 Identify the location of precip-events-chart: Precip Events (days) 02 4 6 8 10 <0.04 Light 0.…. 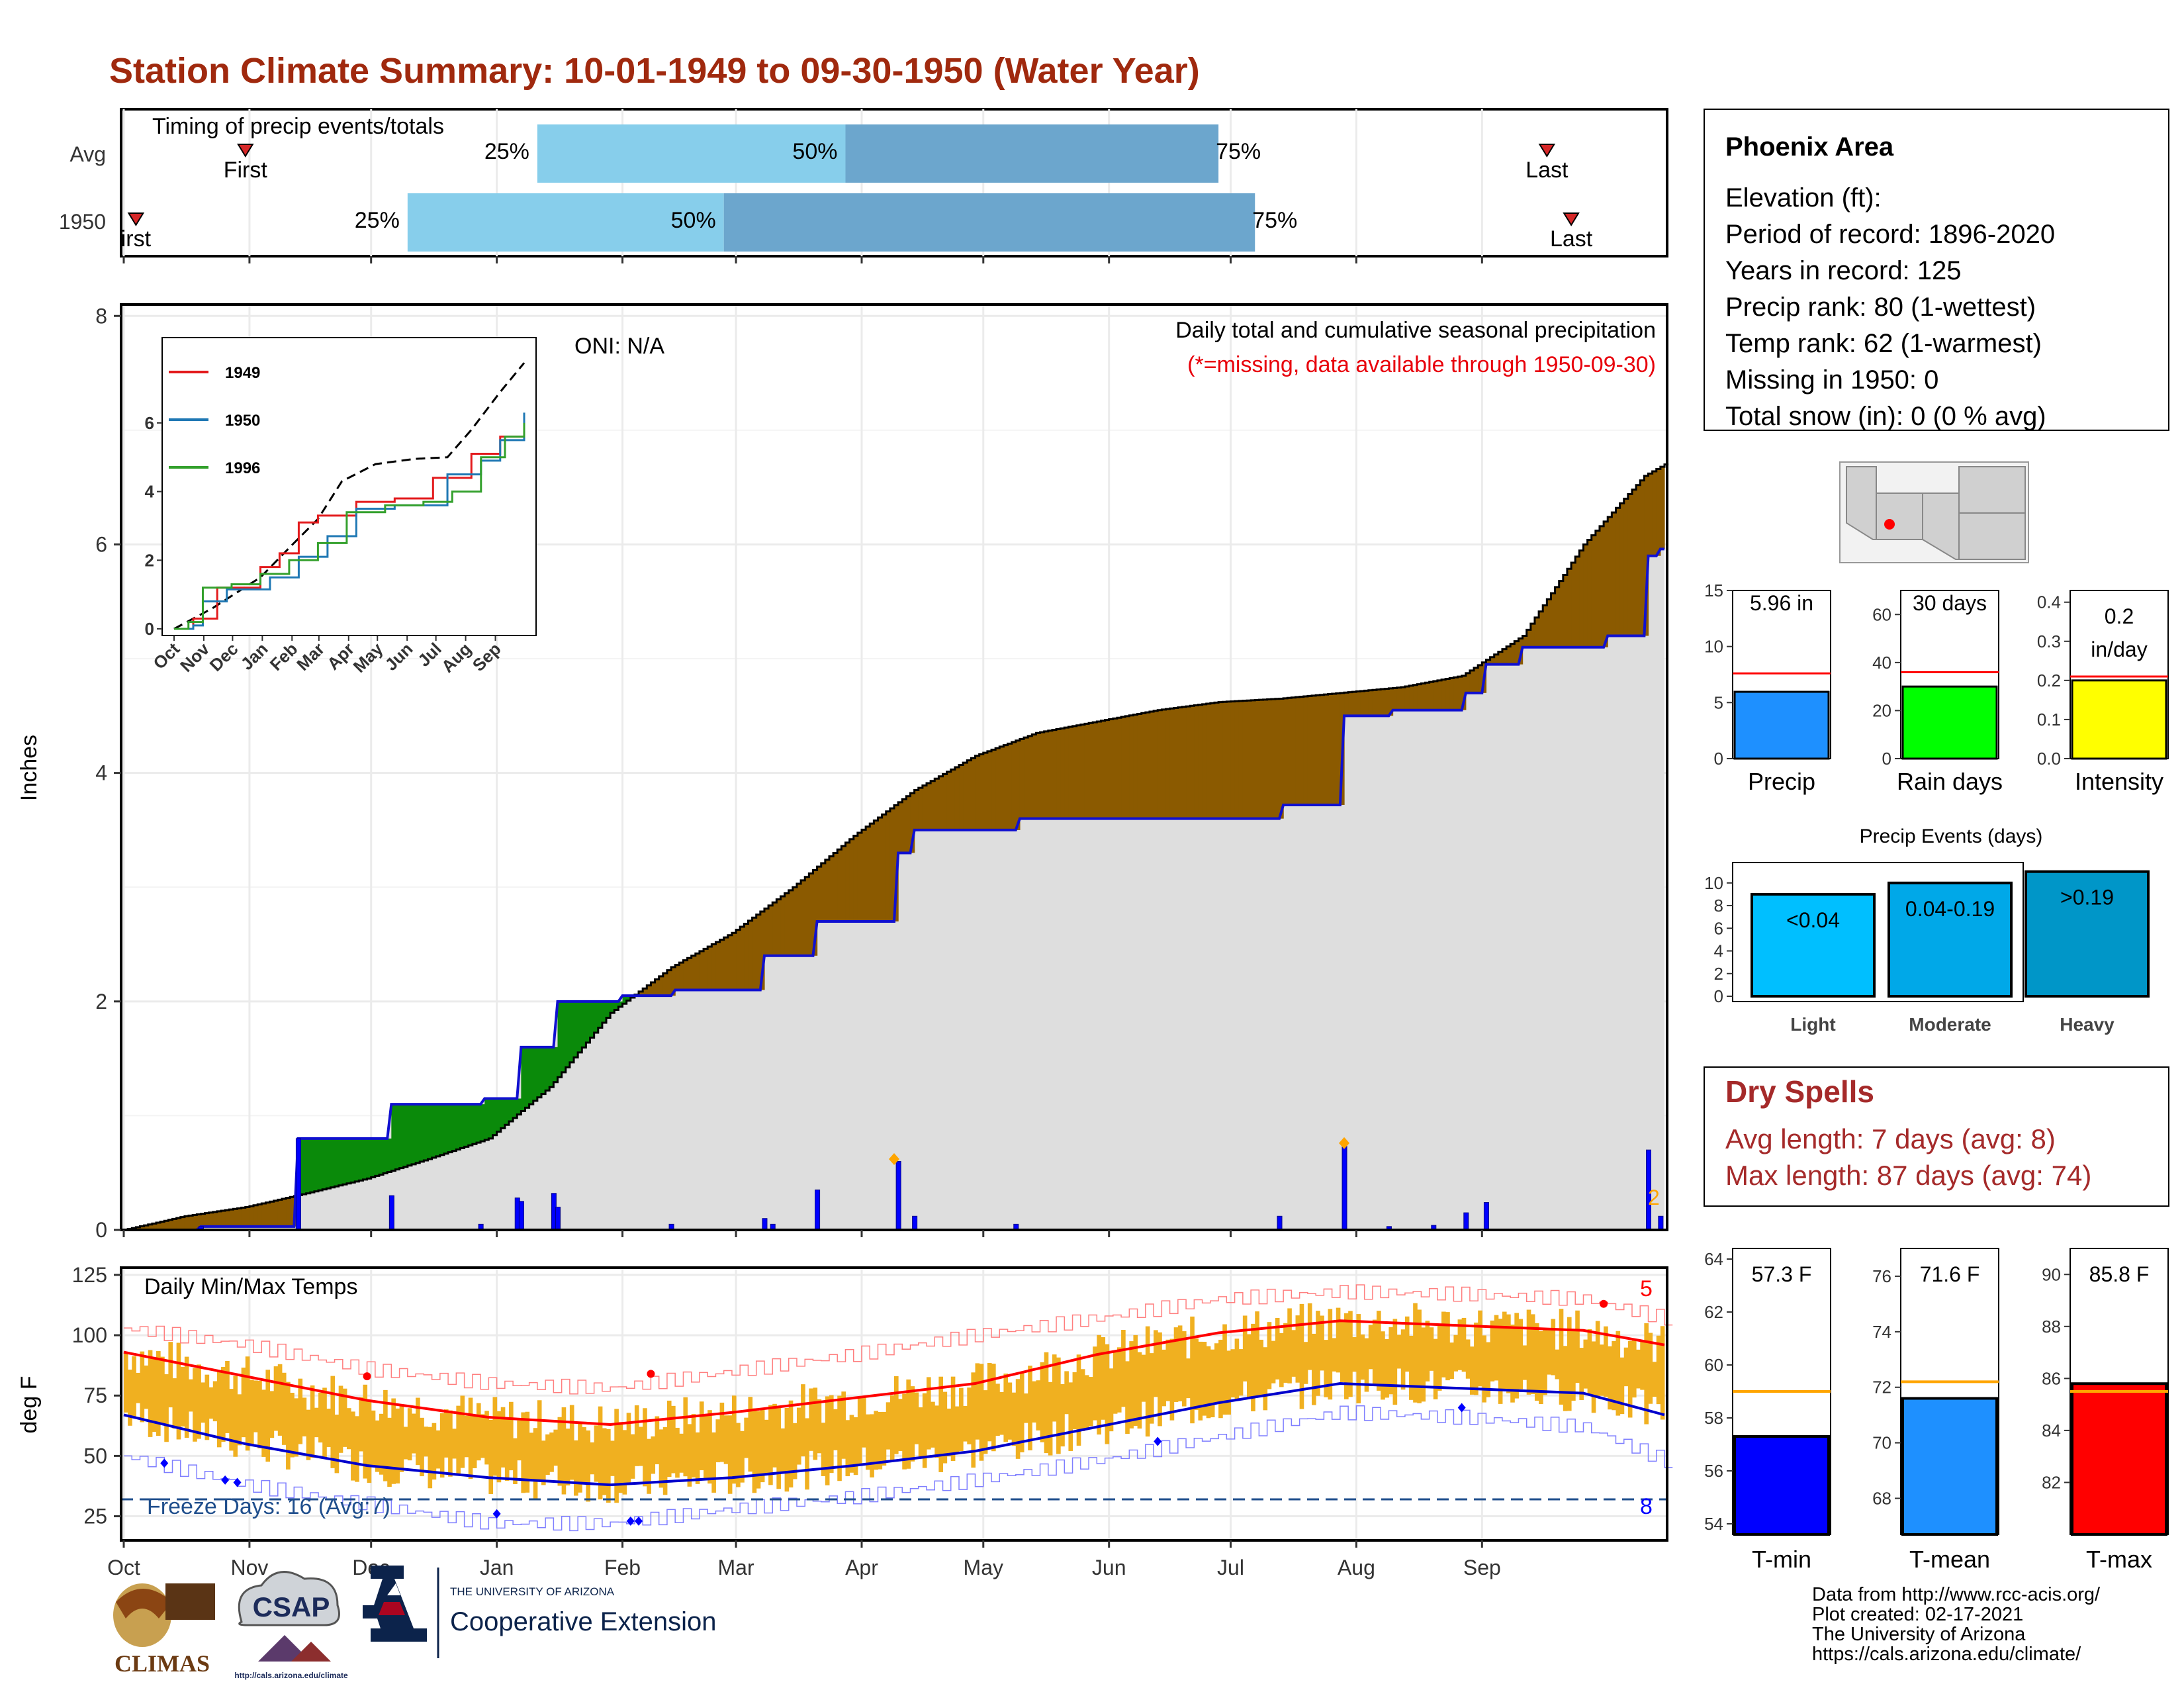
(1927, 930).